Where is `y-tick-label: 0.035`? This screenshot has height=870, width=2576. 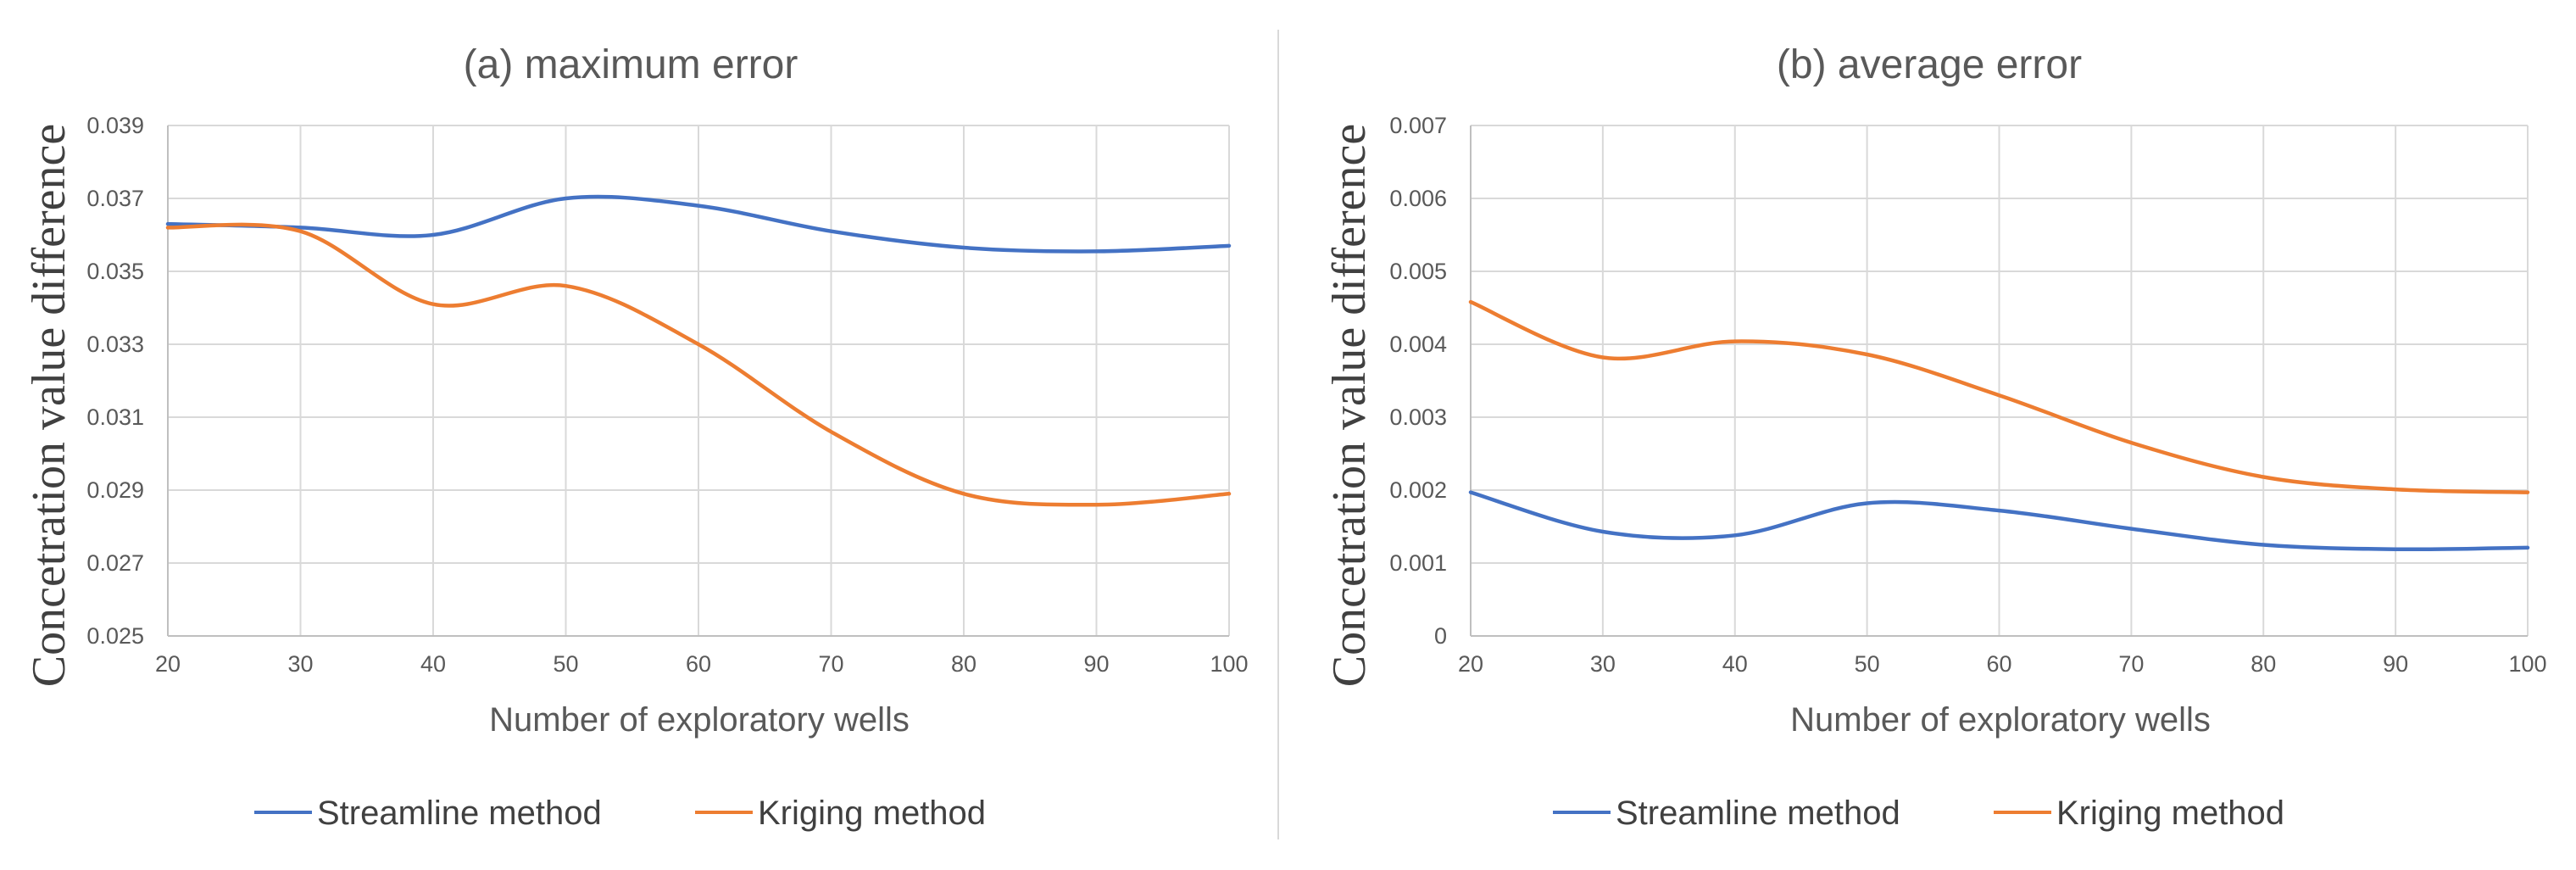
y-tick-label: 0.035 is located at coordinates (115, 271).